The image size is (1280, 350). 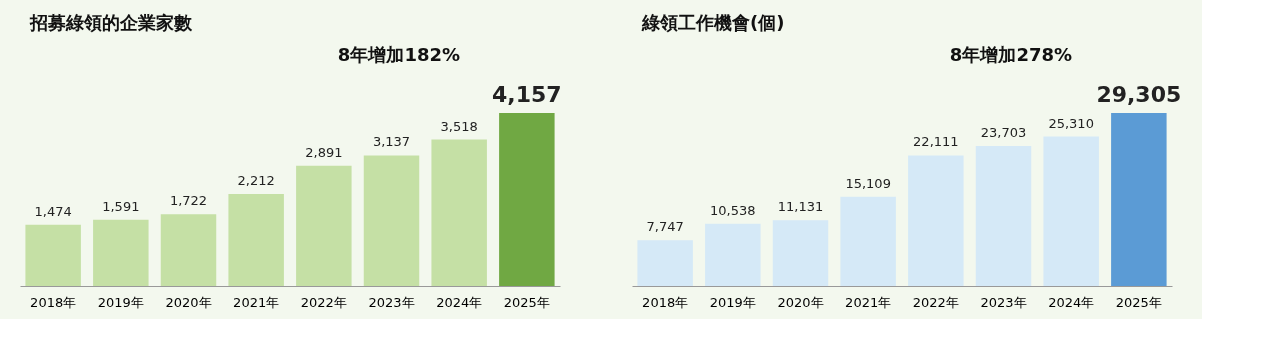 I want to click on data-label: 11,131, so click(x=800, y=207).